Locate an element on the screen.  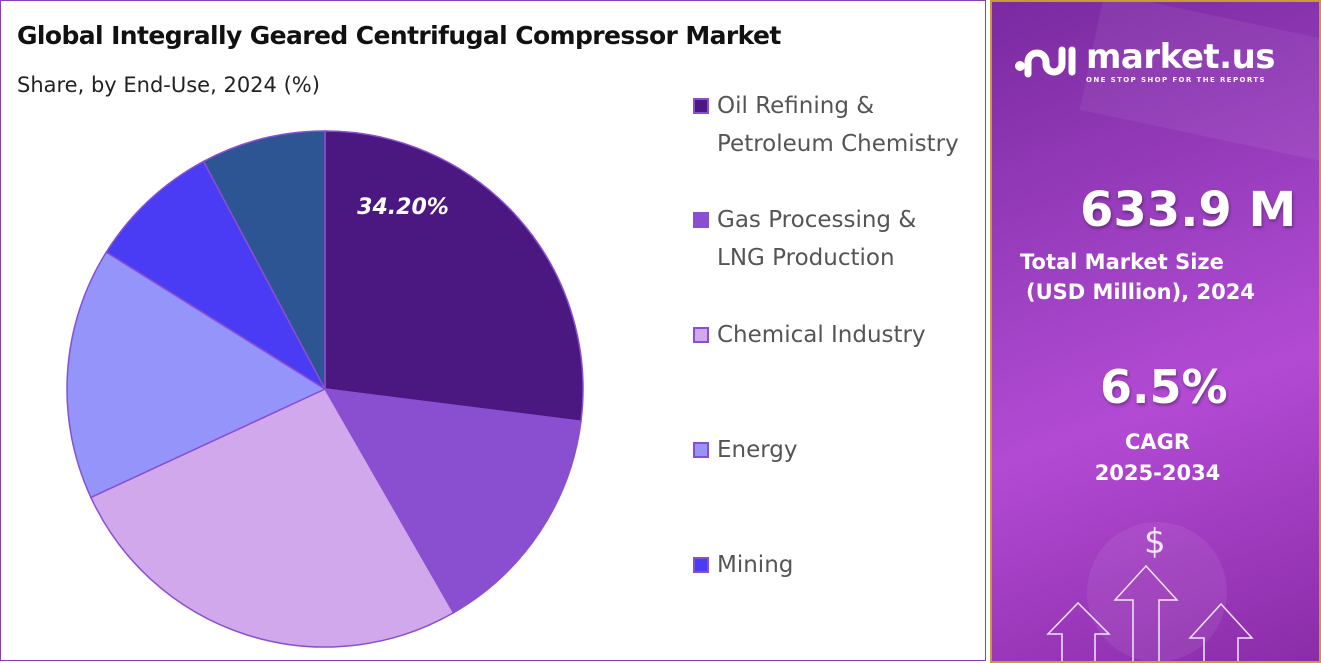
legend-label: Mining is located at coordinates (755, 565).